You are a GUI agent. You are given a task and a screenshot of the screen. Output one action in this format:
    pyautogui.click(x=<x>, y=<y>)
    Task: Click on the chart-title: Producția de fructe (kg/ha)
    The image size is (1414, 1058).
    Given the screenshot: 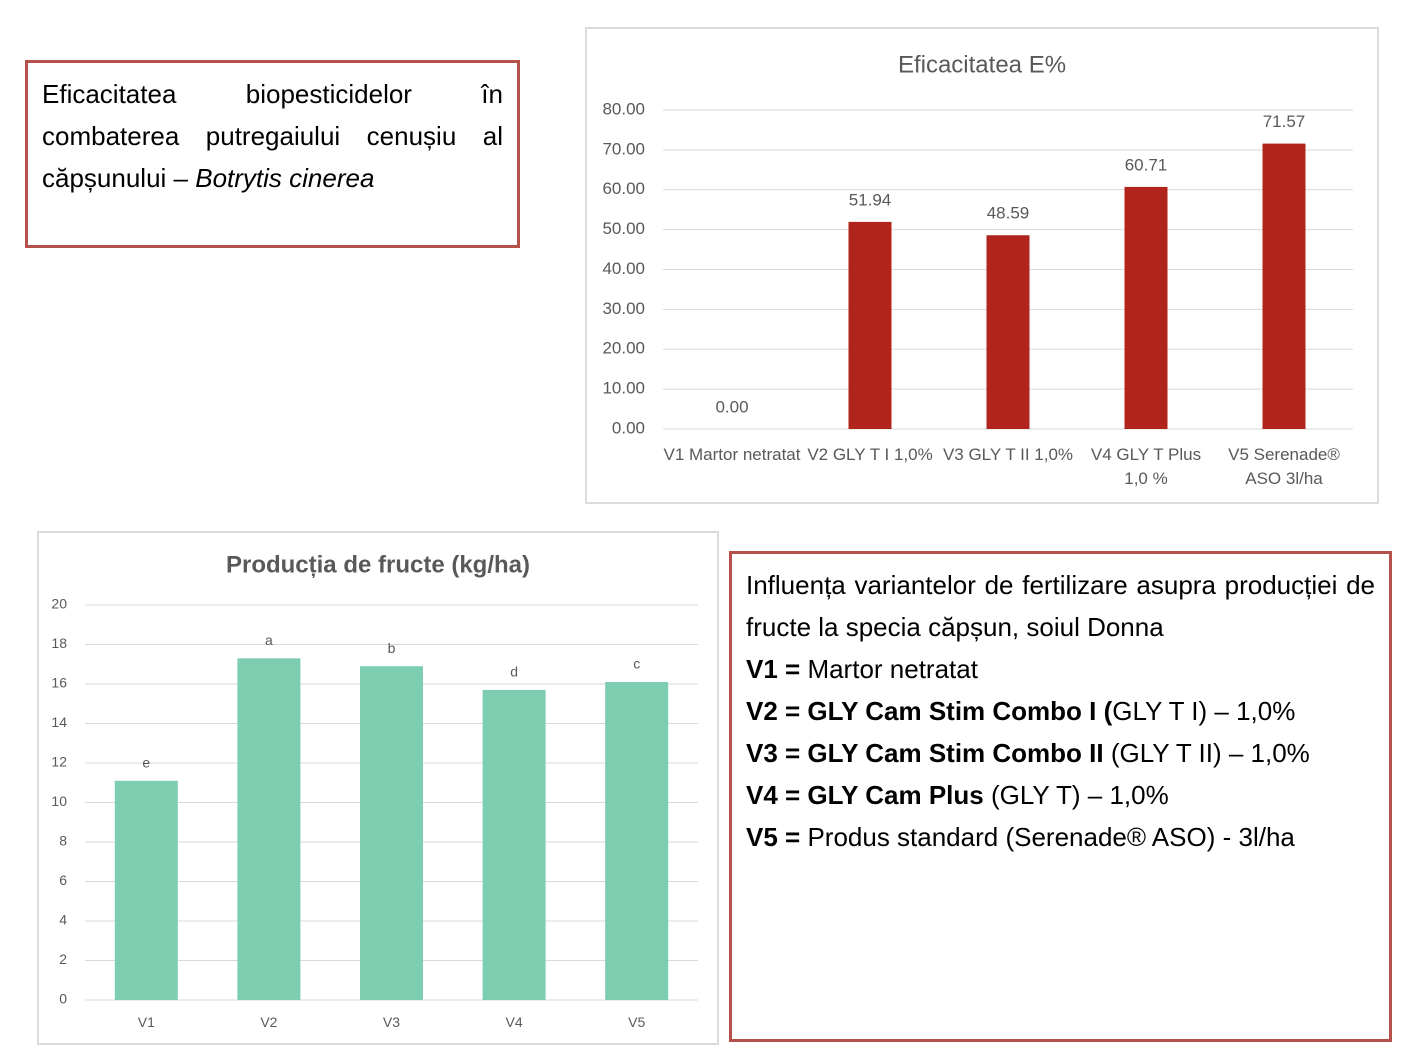 What is the action you would take?
    pyautogui.click(x=378, y=564)
    